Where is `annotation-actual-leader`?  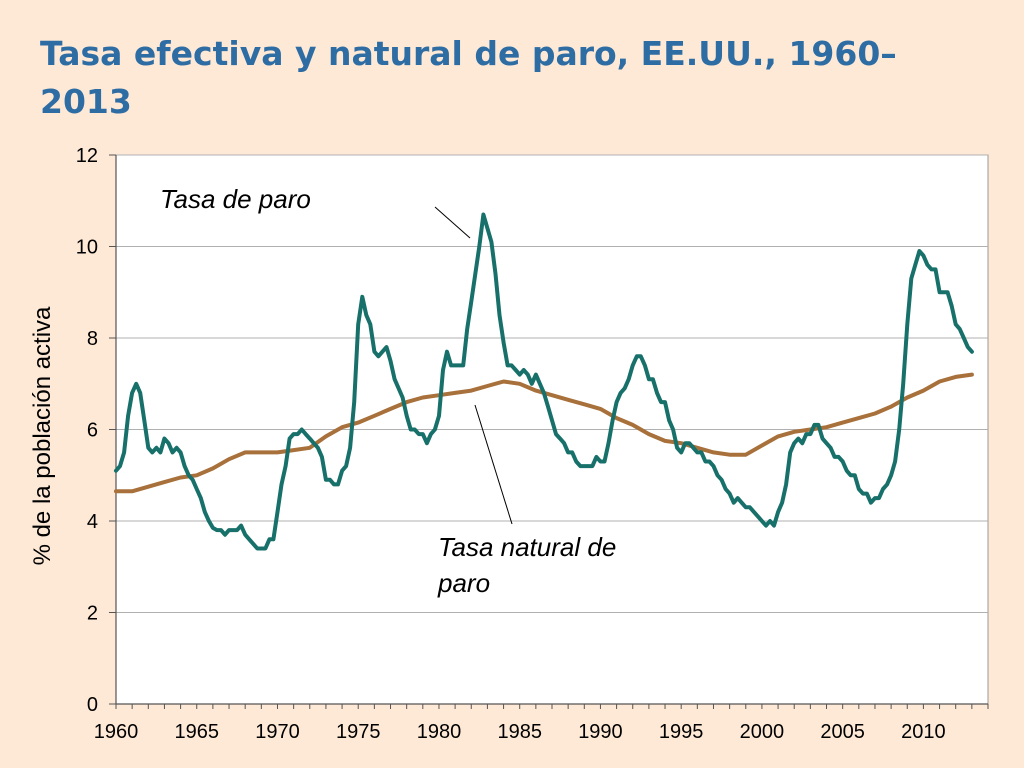
annotation-actual-leader is located at coordinates (452, 222).